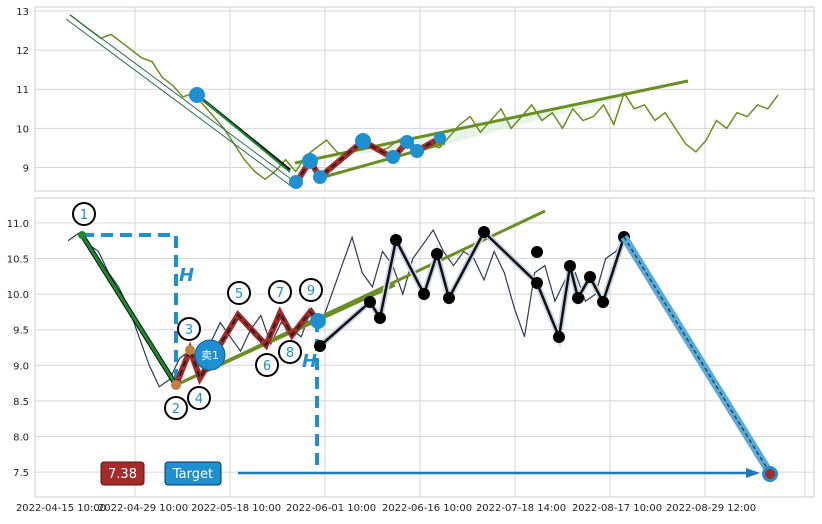  Describe the element at coordinates (61, 508) in the screenshot. I see `x-tick-label: 2022-04-15 10:00` at that location.